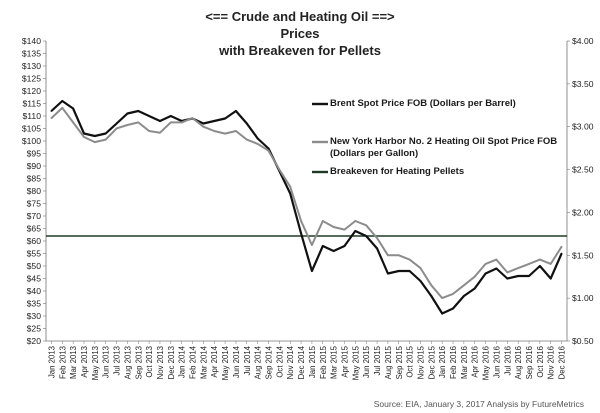 Image resolution: width=600 pixels, height=413 pixels. What do you see at coordinates (453, 362) in the screenshot?
I see `x-tick-label: Feb 2016` at bounding box center [453, 362].